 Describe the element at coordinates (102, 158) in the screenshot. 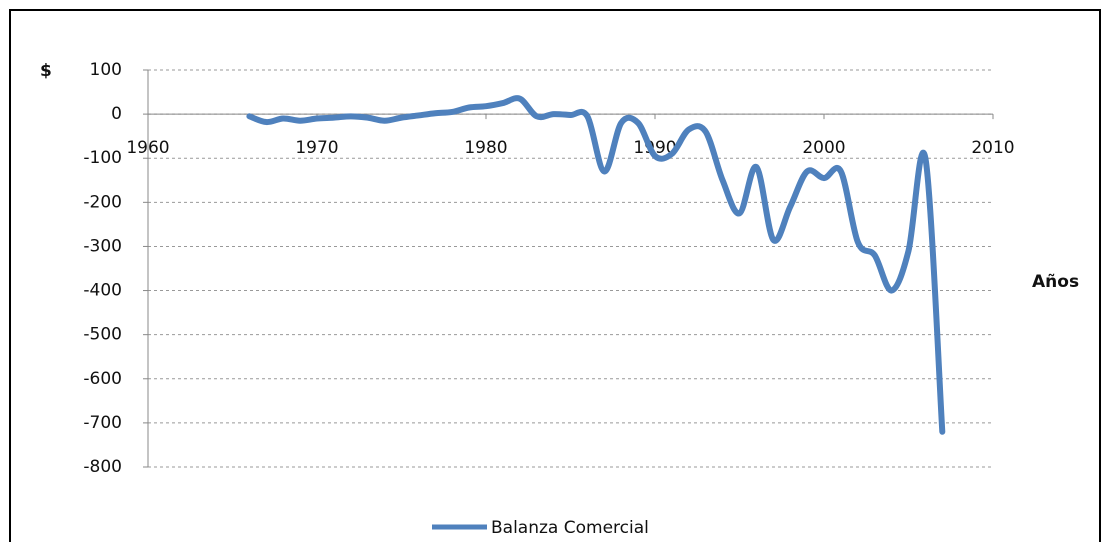

I see `y-tick-label: -100` at that location.